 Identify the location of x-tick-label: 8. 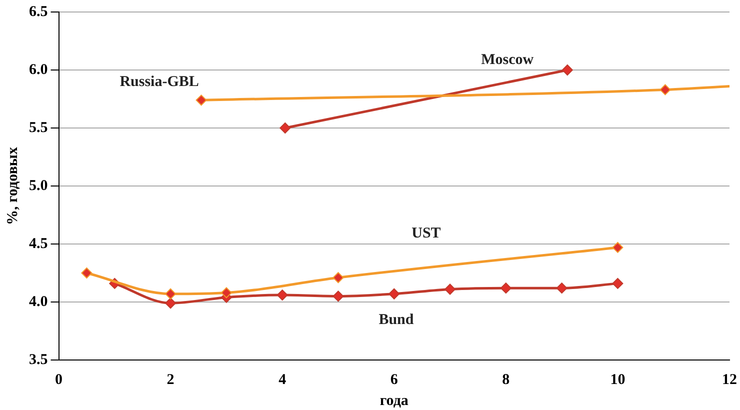
(506, 380).